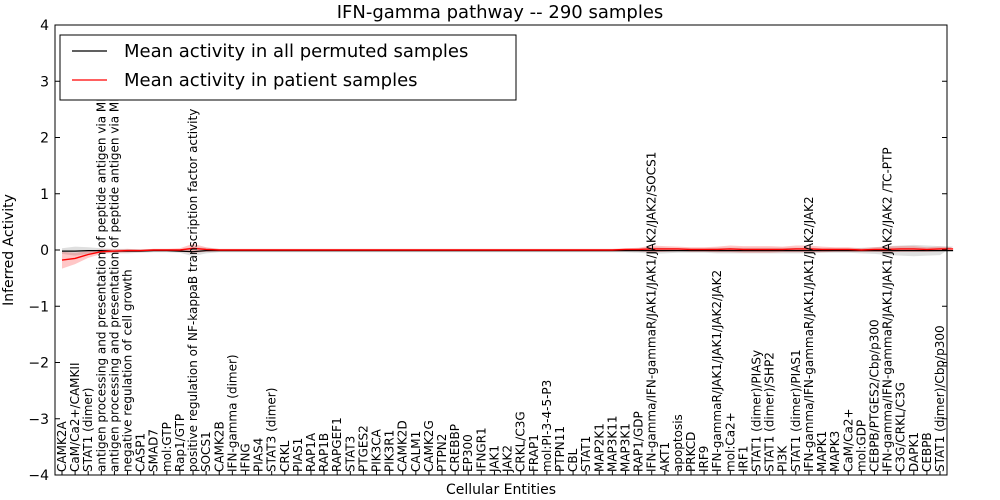 The height and width of the screenshot is (500, 1000). I want to click on legend-label-patient: Mean activity in patient samples, so click(271, 80).